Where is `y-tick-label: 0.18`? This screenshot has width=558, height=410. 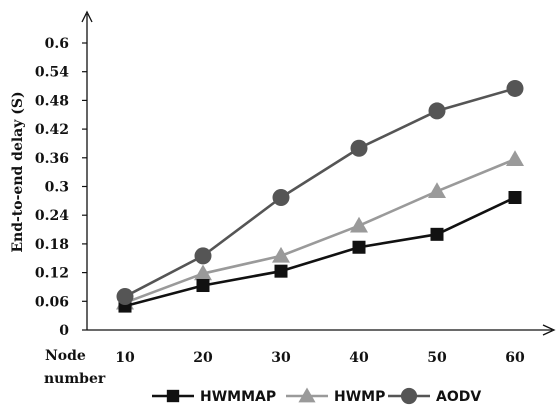 y-tick-label: 0.18 is located at coordinates (52, 245).